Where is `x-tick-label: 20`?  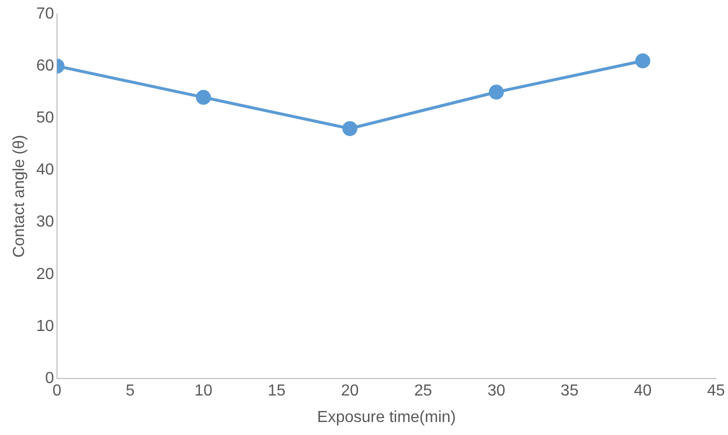 x-tick-label: 20 is located at coordinates (349, 391).